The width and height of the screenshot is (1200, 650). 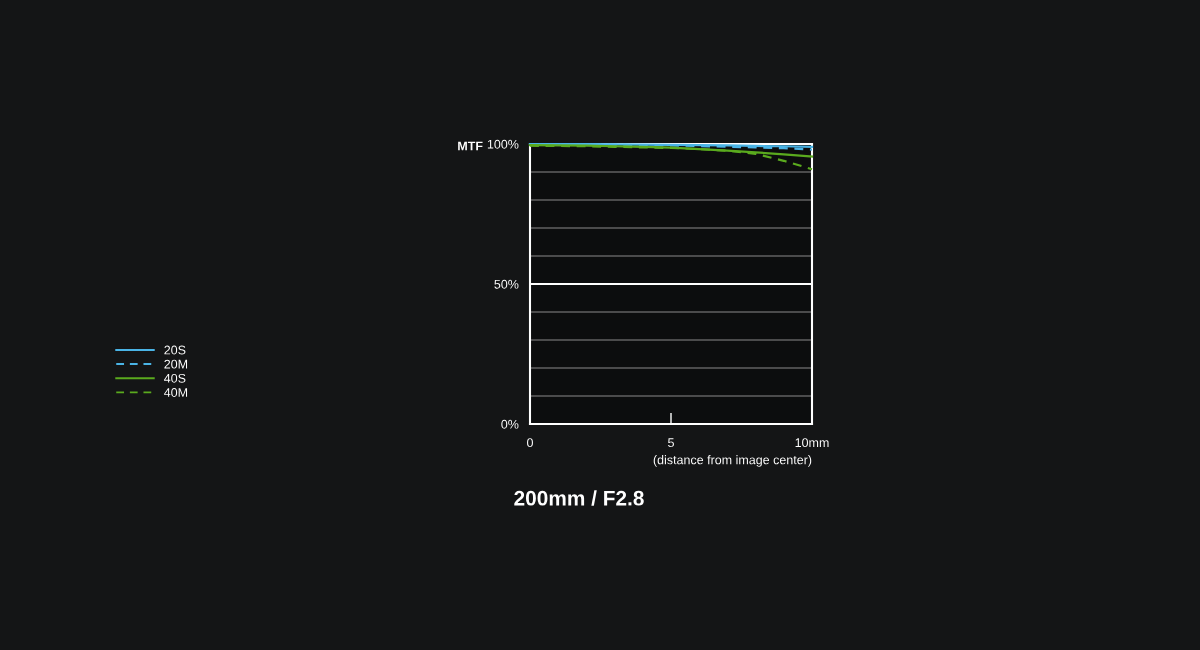 I want to click on legend-label: 40M, so click(x=176, y=392).